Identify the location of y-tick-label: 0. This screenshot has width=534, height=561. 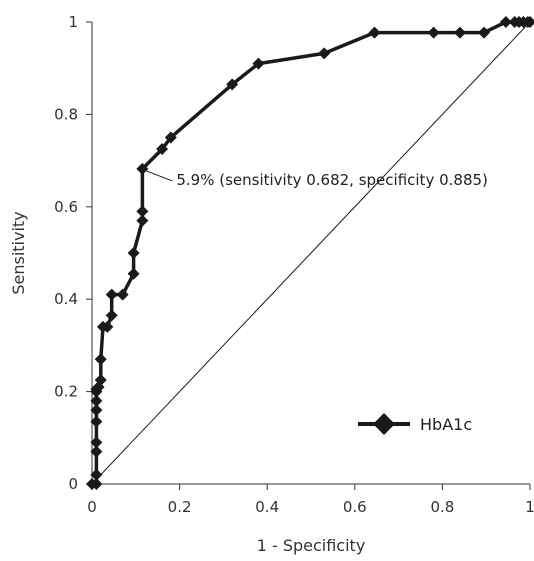
(73, 484).